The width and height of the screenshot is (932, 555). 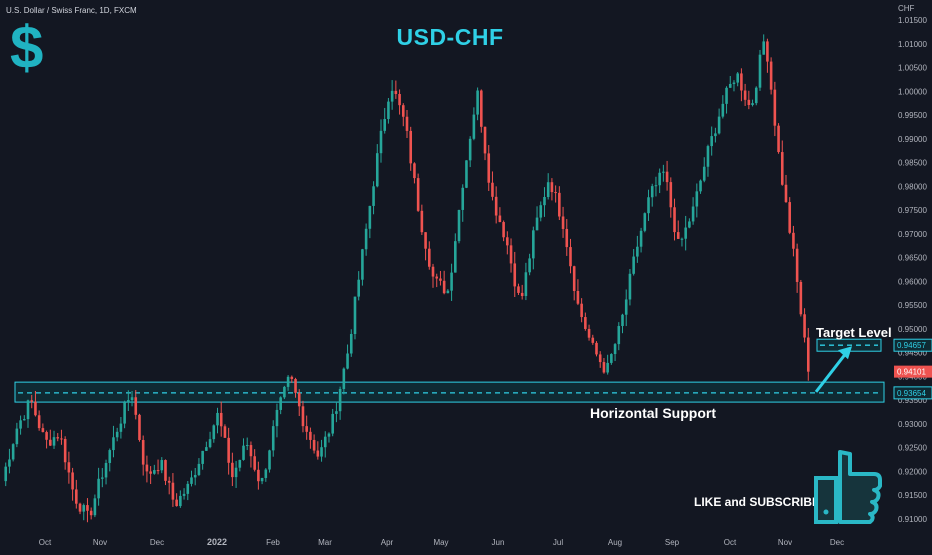 I want to click on target-price-label: 0.94657, so click(x=911, y=345).